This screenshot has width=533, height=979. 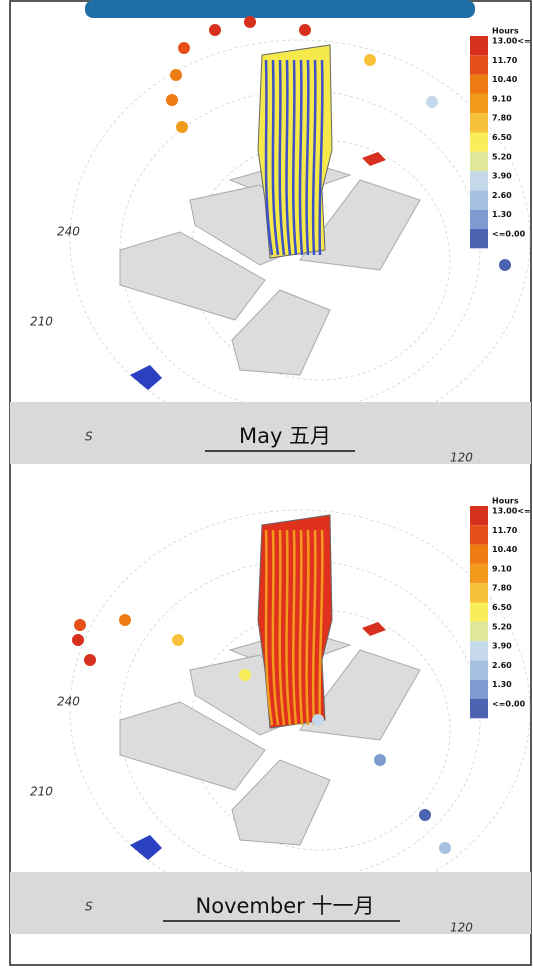 I want to click on legend-label: 11.70, so click(x=505, y=530).